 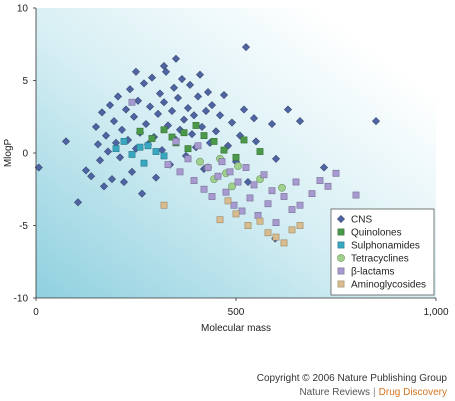 What do you see at coordinates (23, 9) in the screenshot?
I see `y-tick-label: 10` at bounding box center [23, 9].